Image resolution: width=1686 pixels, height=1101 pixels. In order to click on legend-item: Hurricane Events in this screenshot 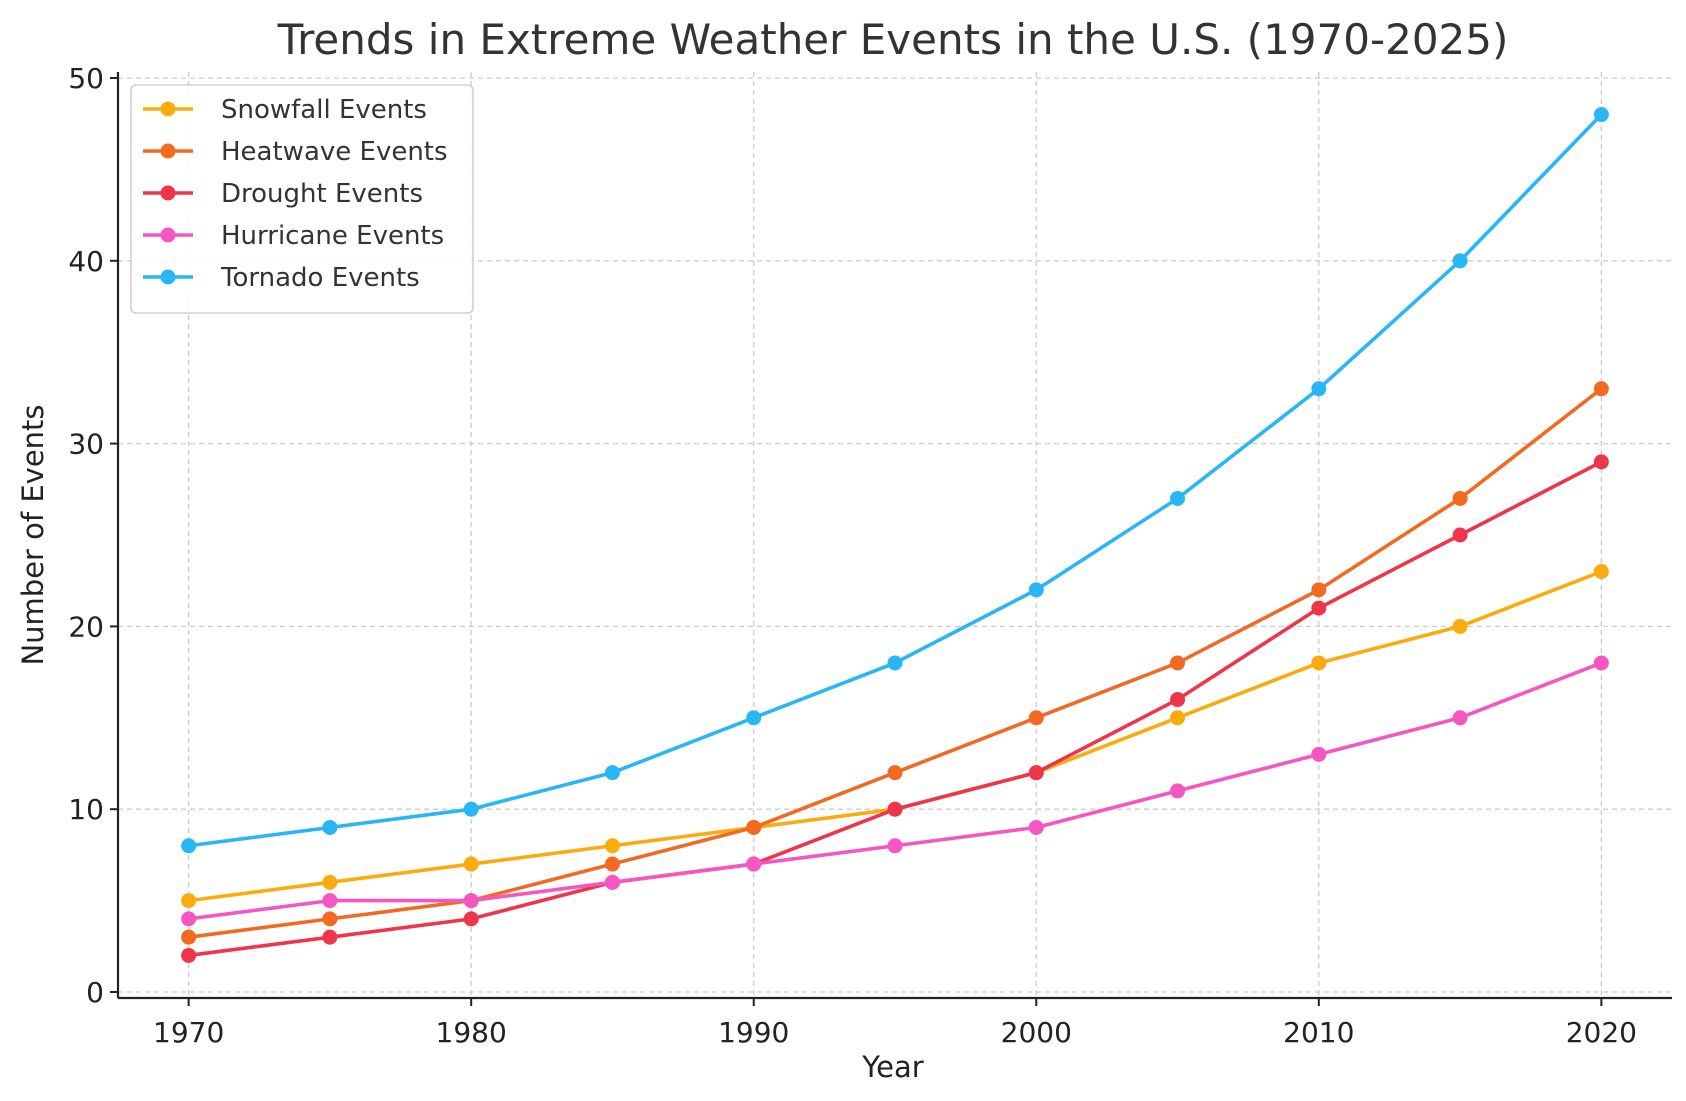, I will do `click(293, 236)`.